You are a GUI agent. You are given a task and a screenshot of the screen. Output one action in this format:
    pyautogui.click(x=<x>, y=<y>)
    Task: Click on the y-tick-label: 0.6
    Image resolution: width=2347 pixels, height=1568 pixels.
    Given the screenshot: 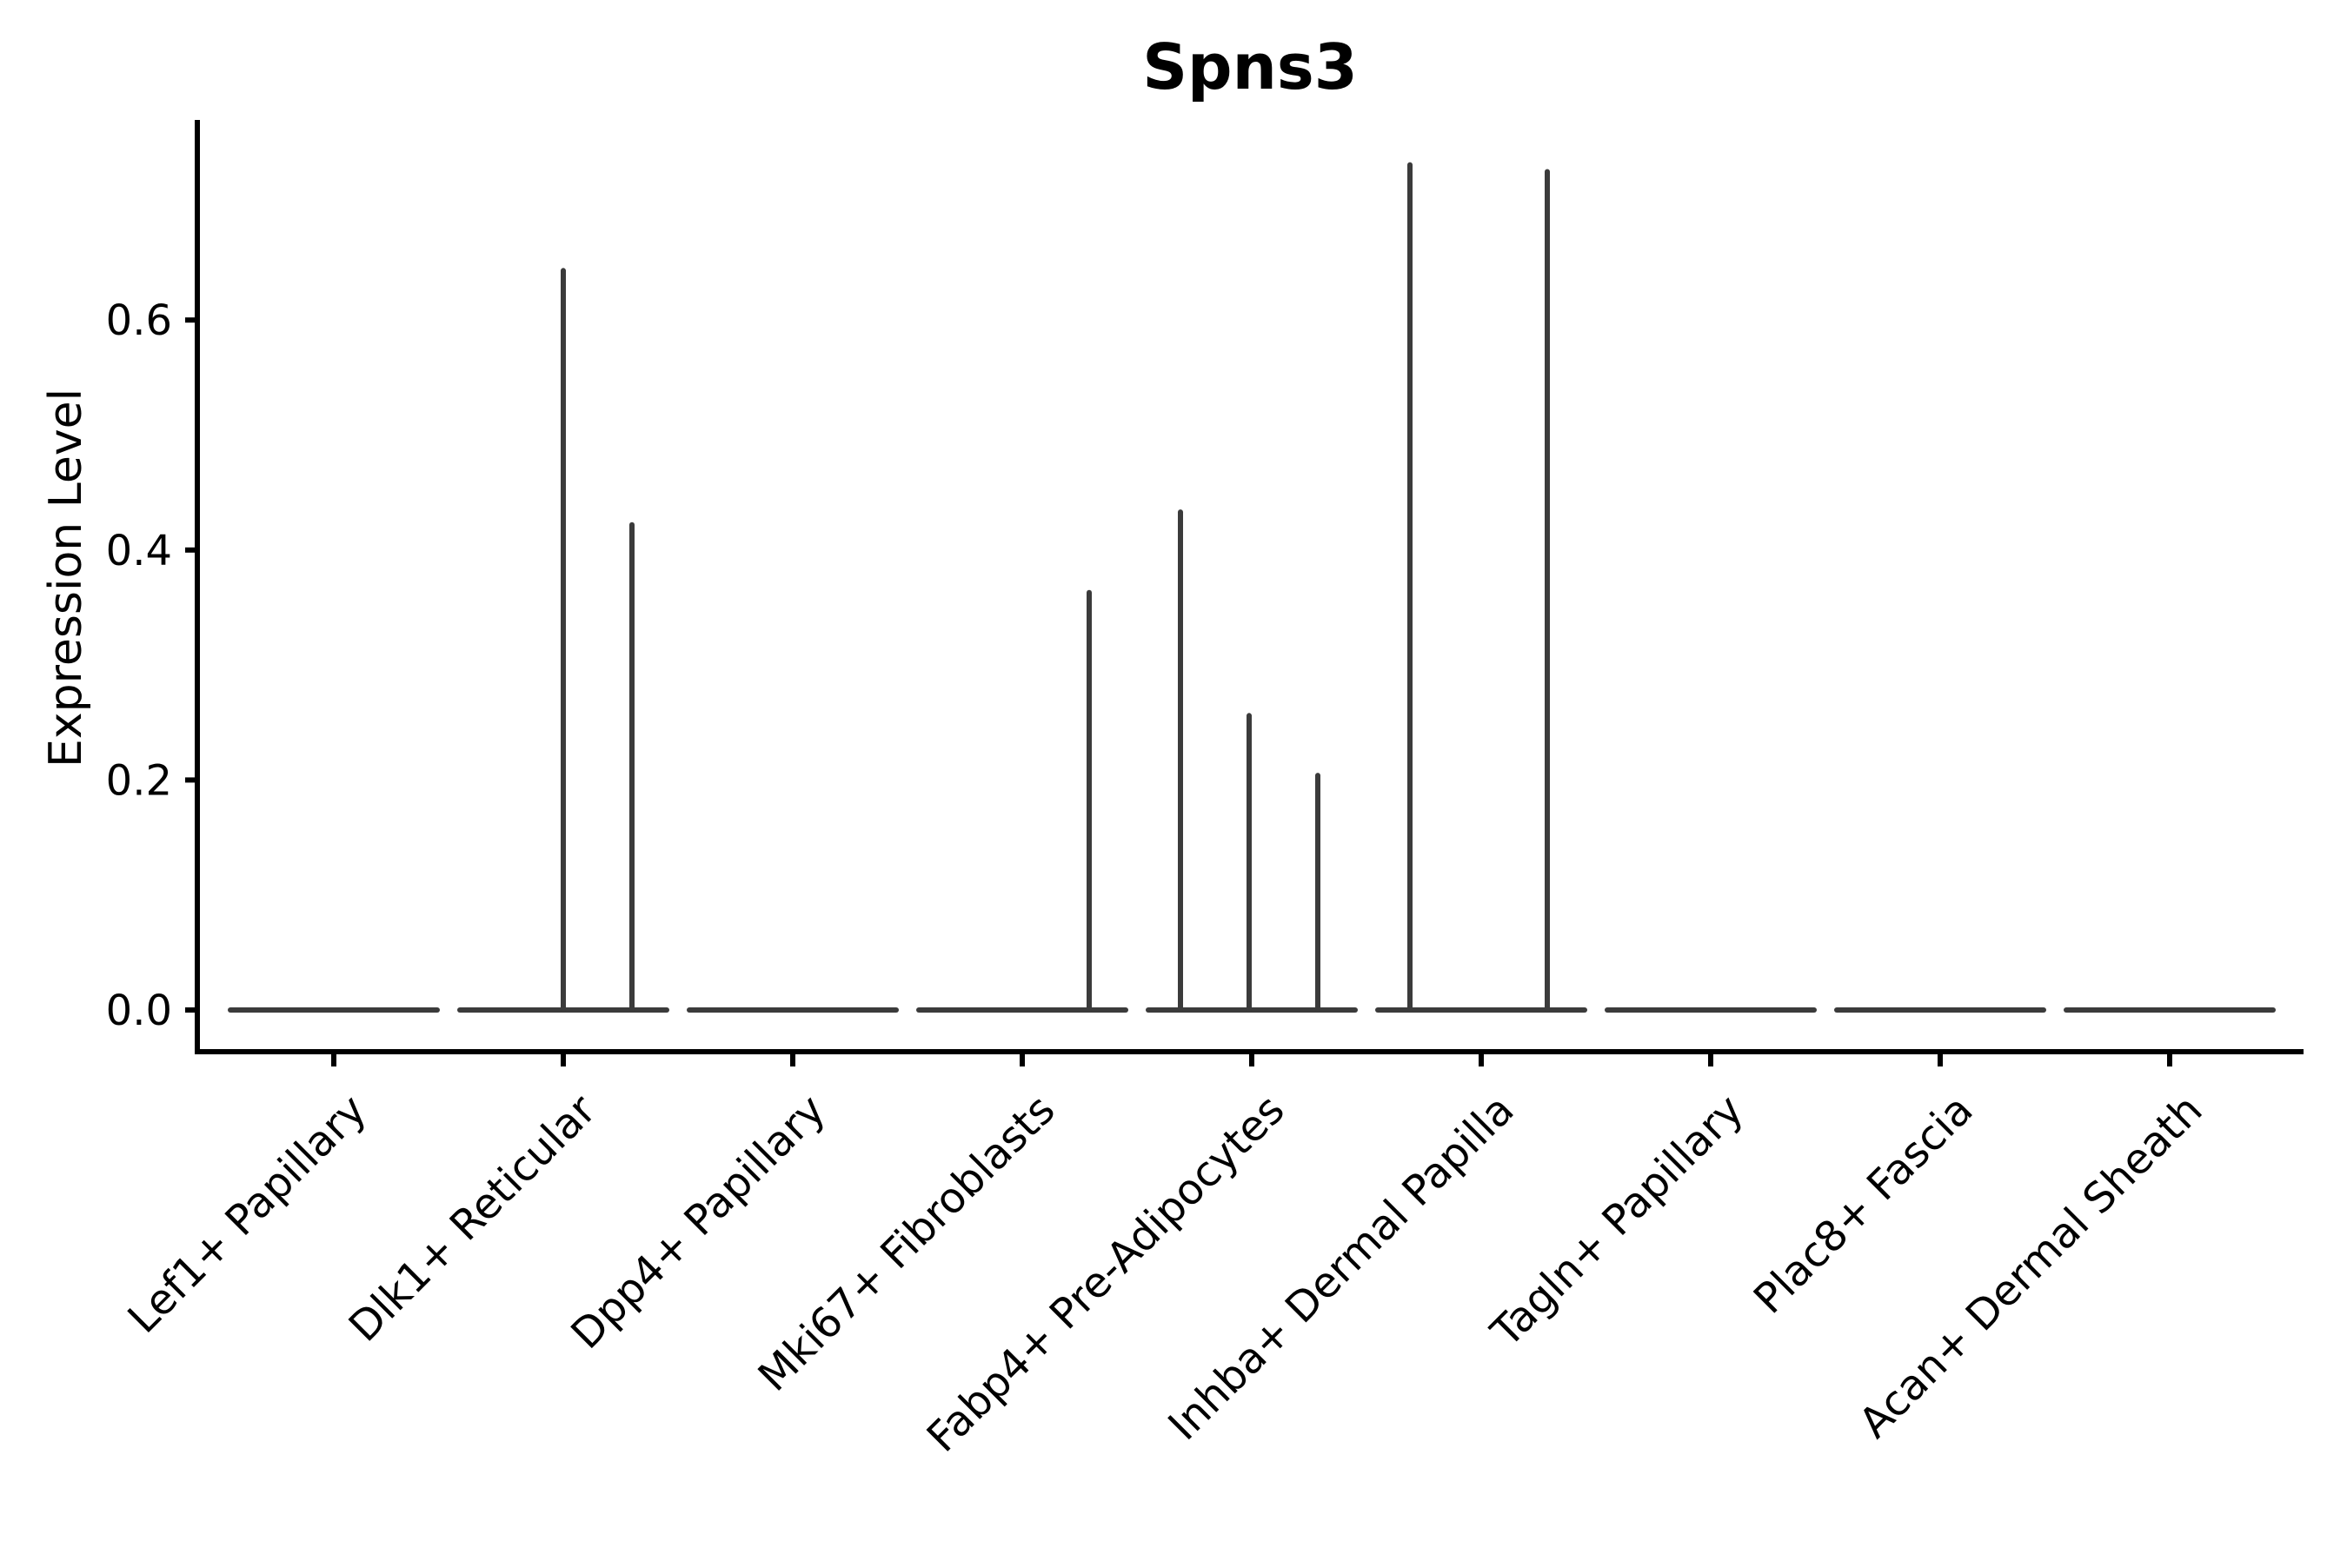 What is the action you would take?
    pyautogui.click(x=139, y=320)
    